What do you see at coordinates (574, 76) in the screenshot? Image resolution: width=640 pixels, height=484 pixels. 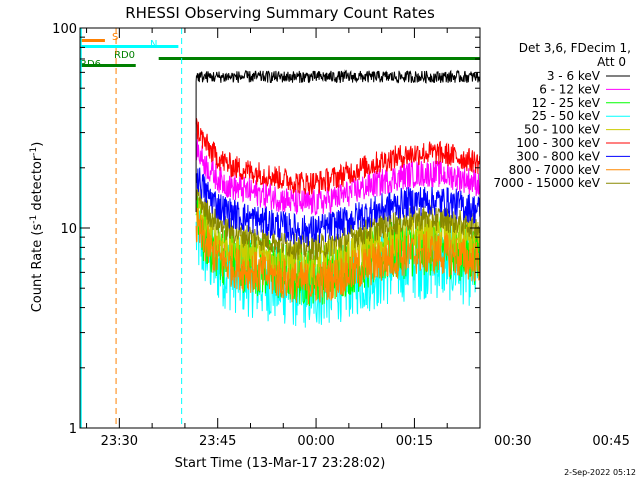 I see `legend-label-0: 3 - 6 keV` at bounding box center [574, 76].